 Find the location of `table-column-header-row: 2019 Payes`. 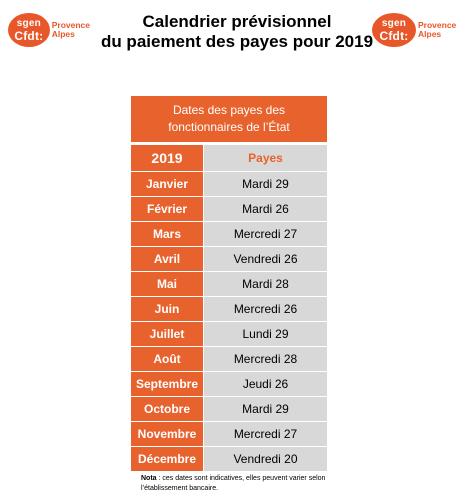

table-column-header-row: 2019 Payes is located at coordinates (229, 156).